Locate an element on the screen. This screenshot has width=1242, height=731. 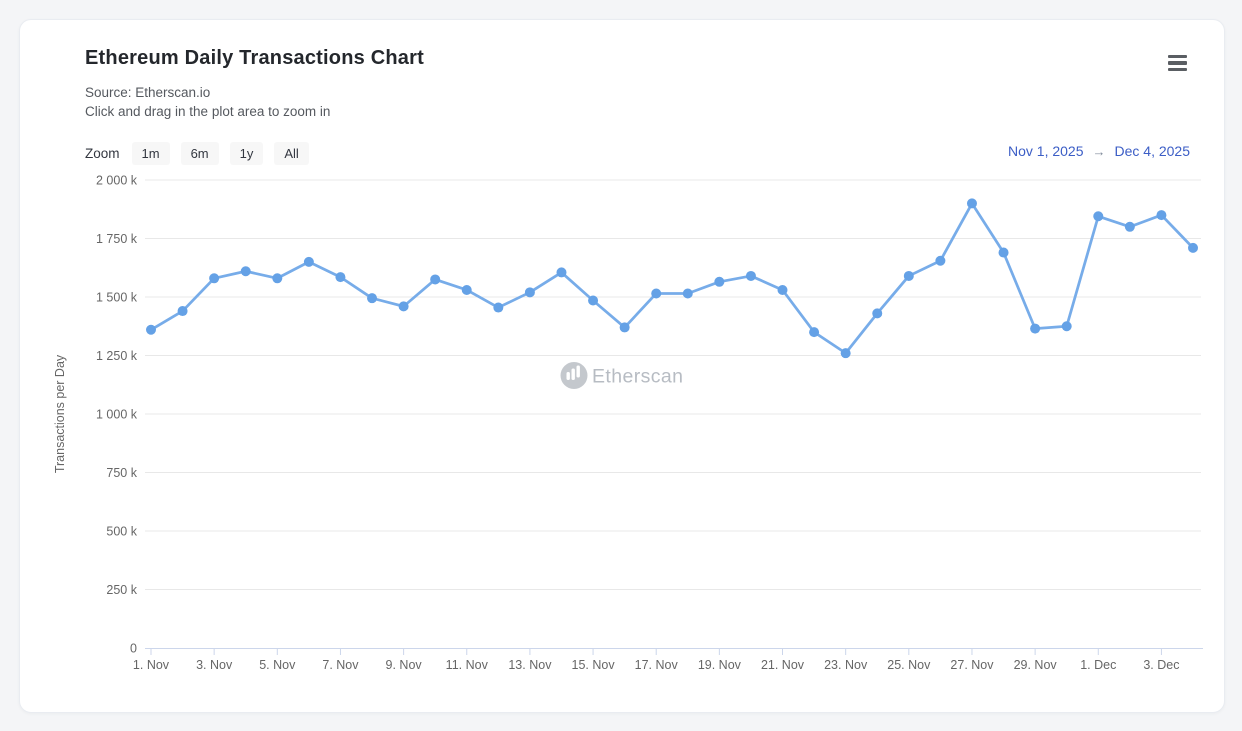
etherscan-watermark: Etherscan is located at coordinates (621, 375).